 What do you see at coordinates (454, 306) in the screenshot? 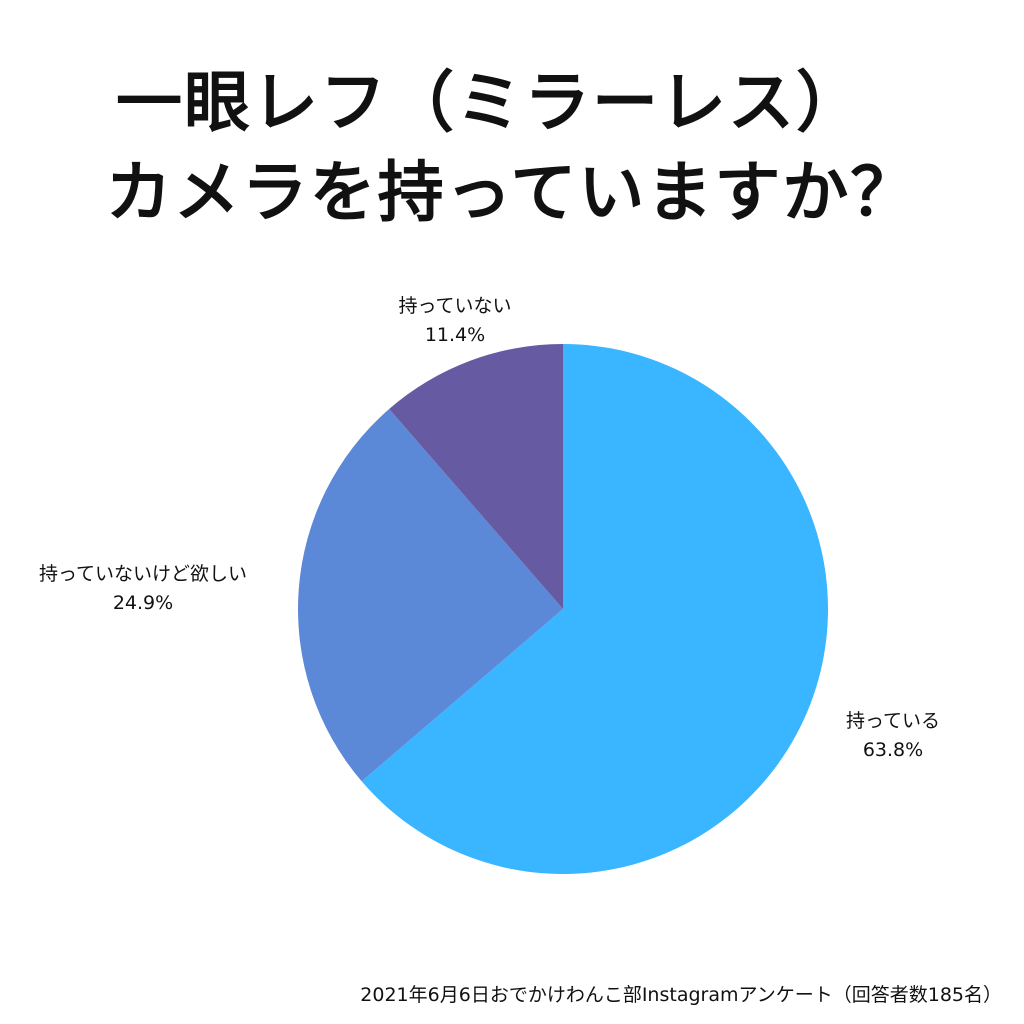
I see `slice-label-3: 持っていない` at bounding box center [454, 306].